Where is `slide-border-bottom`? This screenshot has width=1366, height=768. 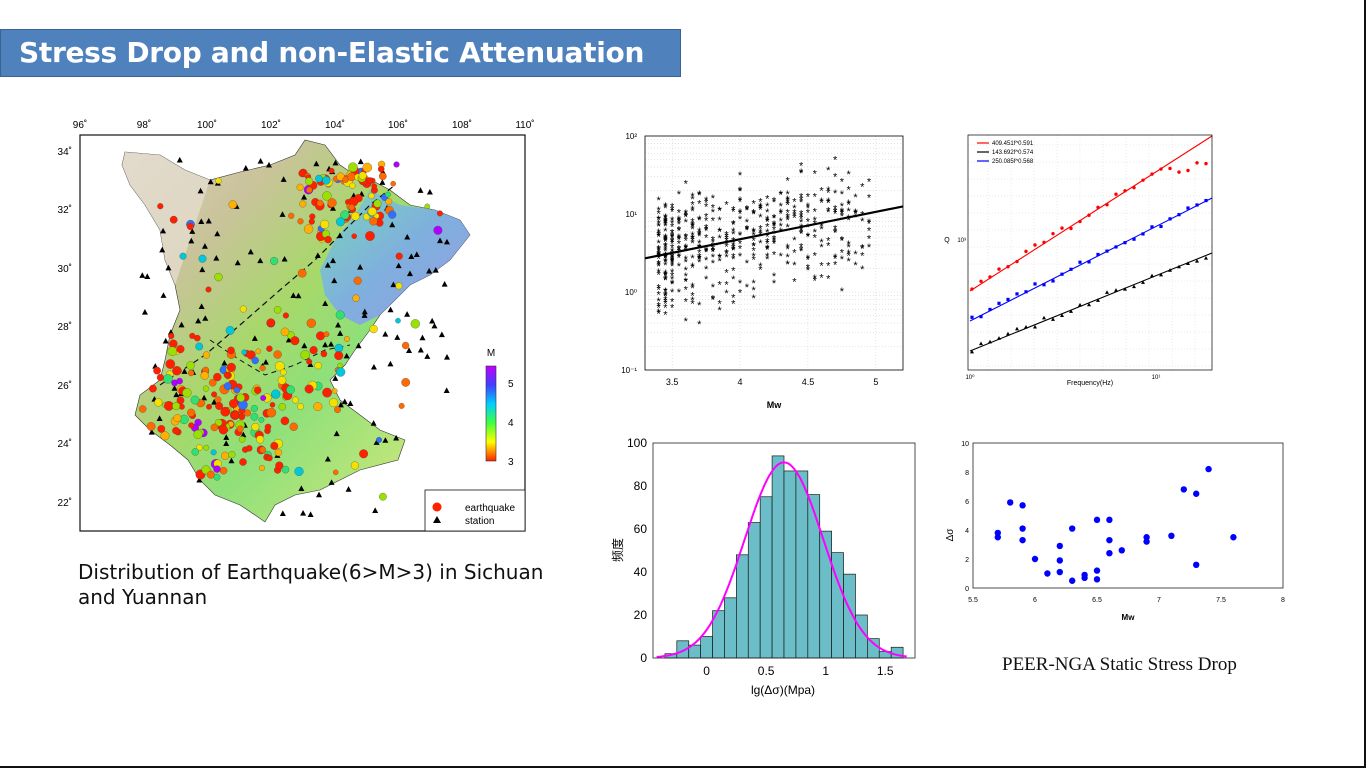
slide-border-bottom is located at coordinates (683, 767).